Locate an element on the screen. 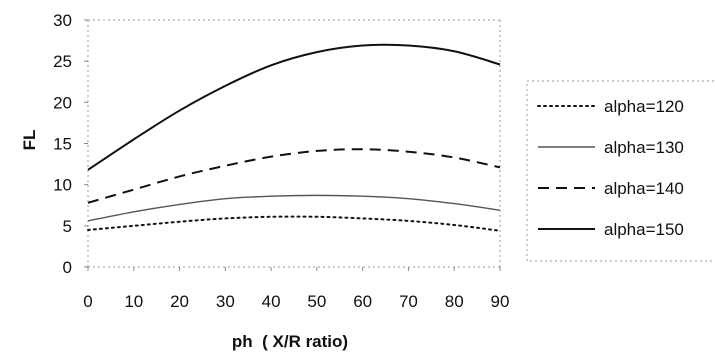  legend-label-4: alpha=150 is located at coordinates (644, 229).